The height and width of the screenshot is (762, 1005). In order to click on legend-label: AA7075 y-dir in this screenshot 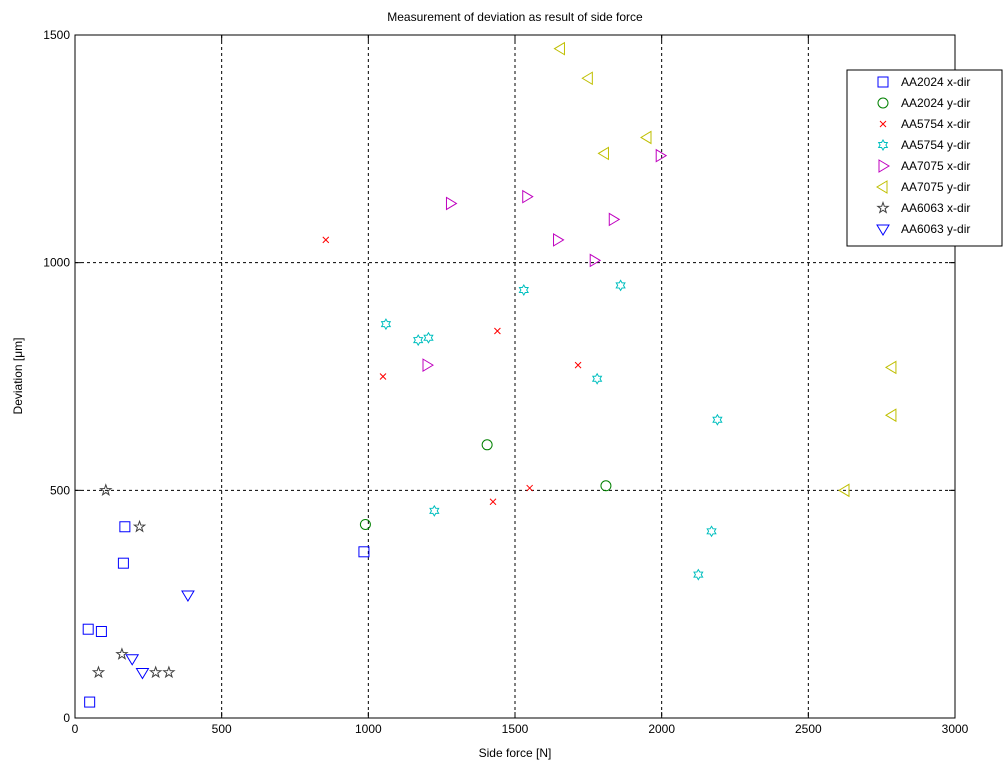, I will do `click(935, 187)`.